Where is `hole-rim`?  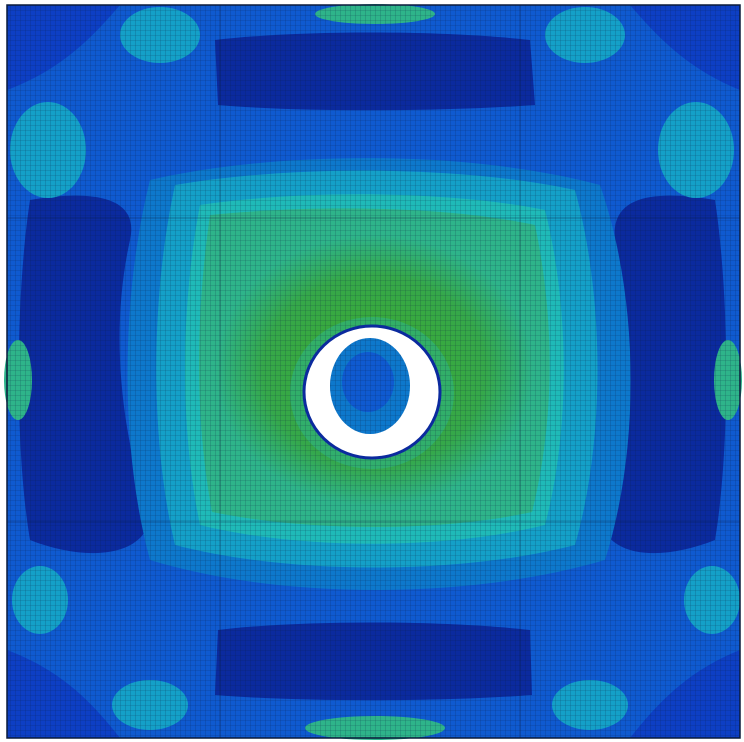
hole-rim is located at coordinates (372, 392).